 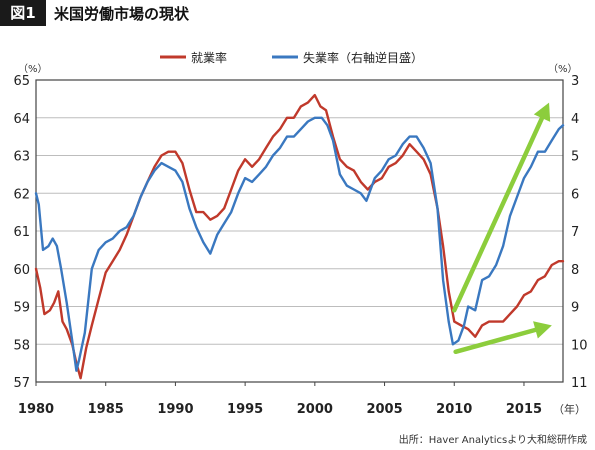 What do you see at coordinates (21, 194) in the screenshot?
I see `left-tick-label: 62` at bounding box center [21, 194].